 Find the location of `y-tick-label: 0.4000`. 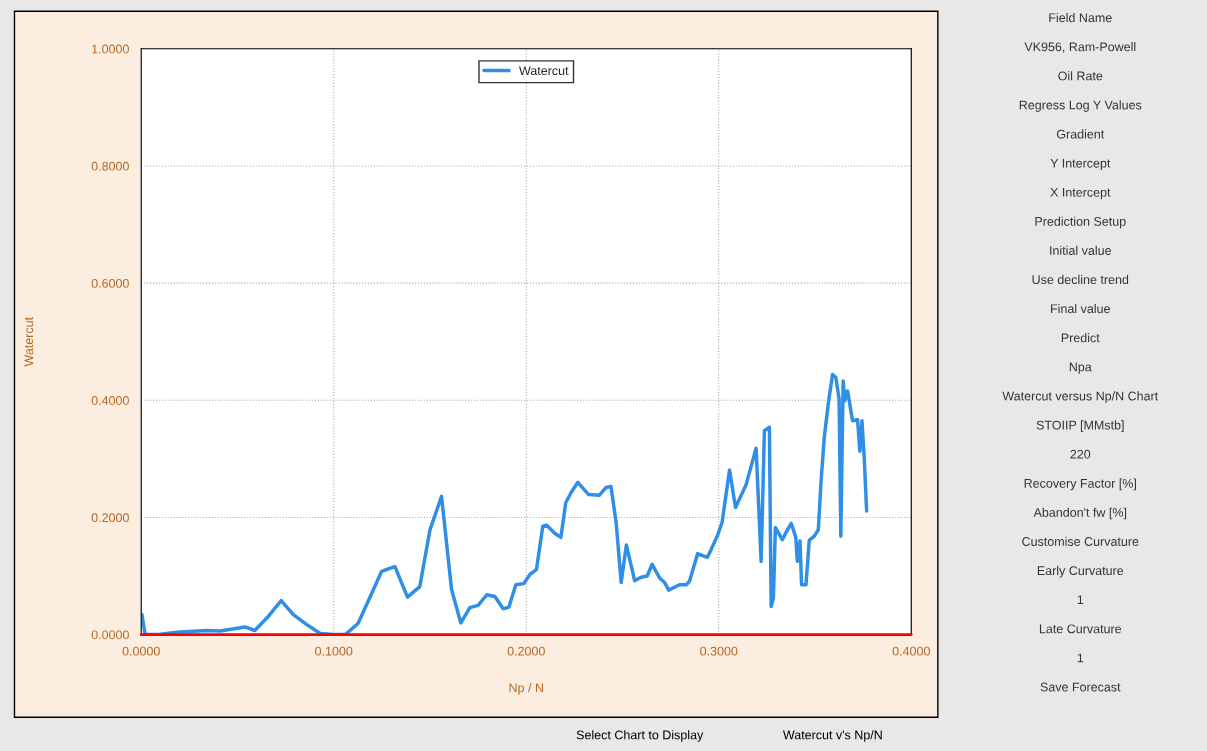

y-tick-label: 0.4000 is located at coordinates (110, 400).